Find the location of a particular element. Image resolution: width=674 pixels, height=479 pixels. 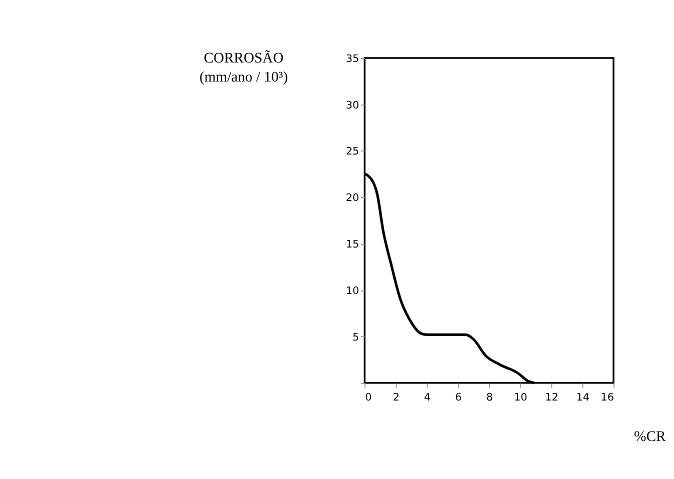

y-tick-label: 10 is located at coordinates (353, 290).